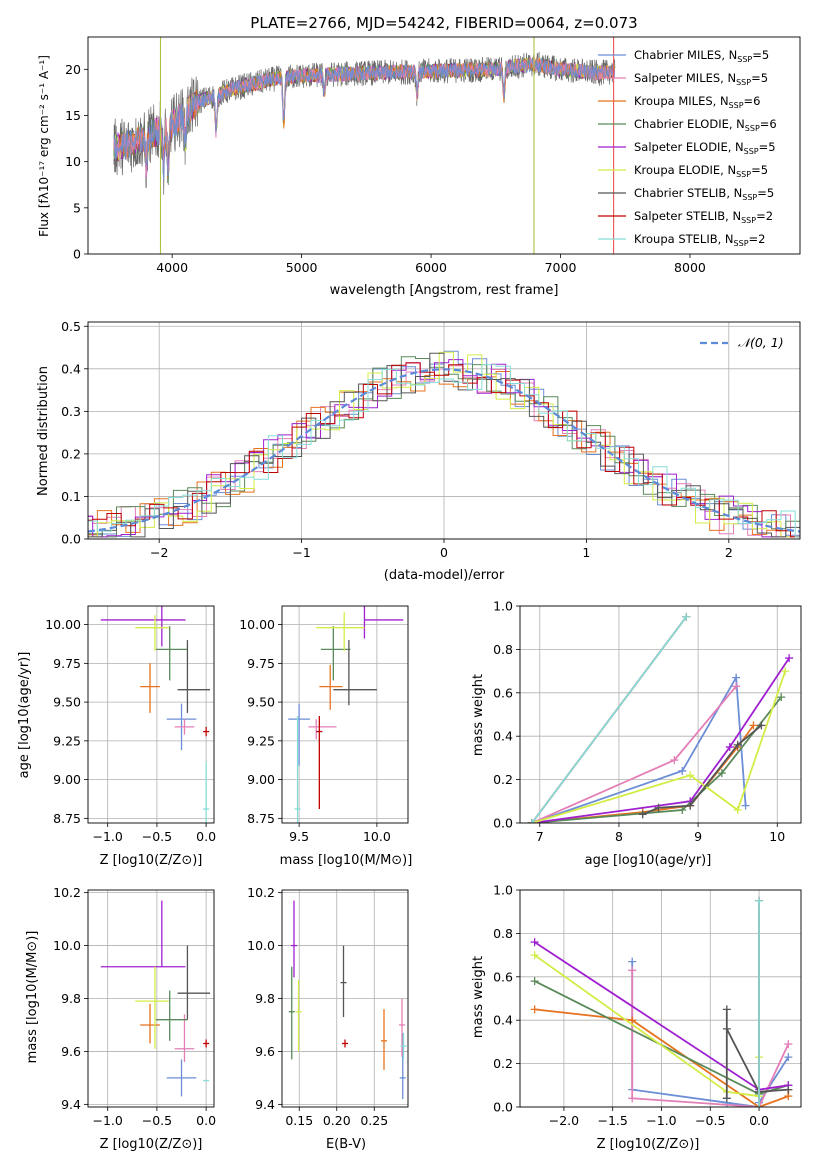  I want to click on errorbar-salpeter-elodie, so click(143, 626).